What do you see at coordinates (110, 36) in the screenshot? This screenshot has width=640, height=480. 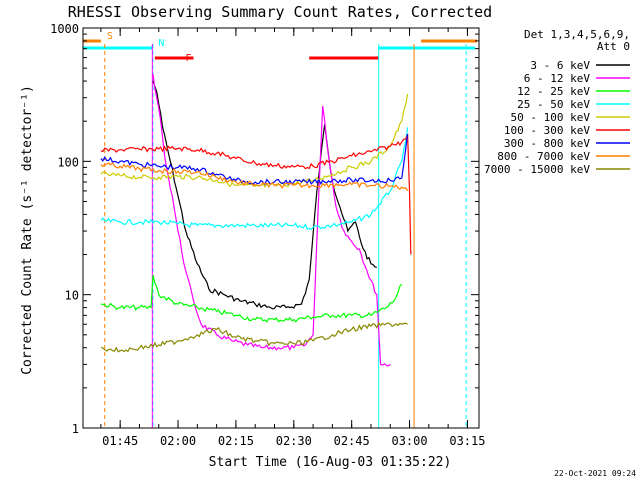 I see `flag-label-s: S` at bounding box center [110, 36].